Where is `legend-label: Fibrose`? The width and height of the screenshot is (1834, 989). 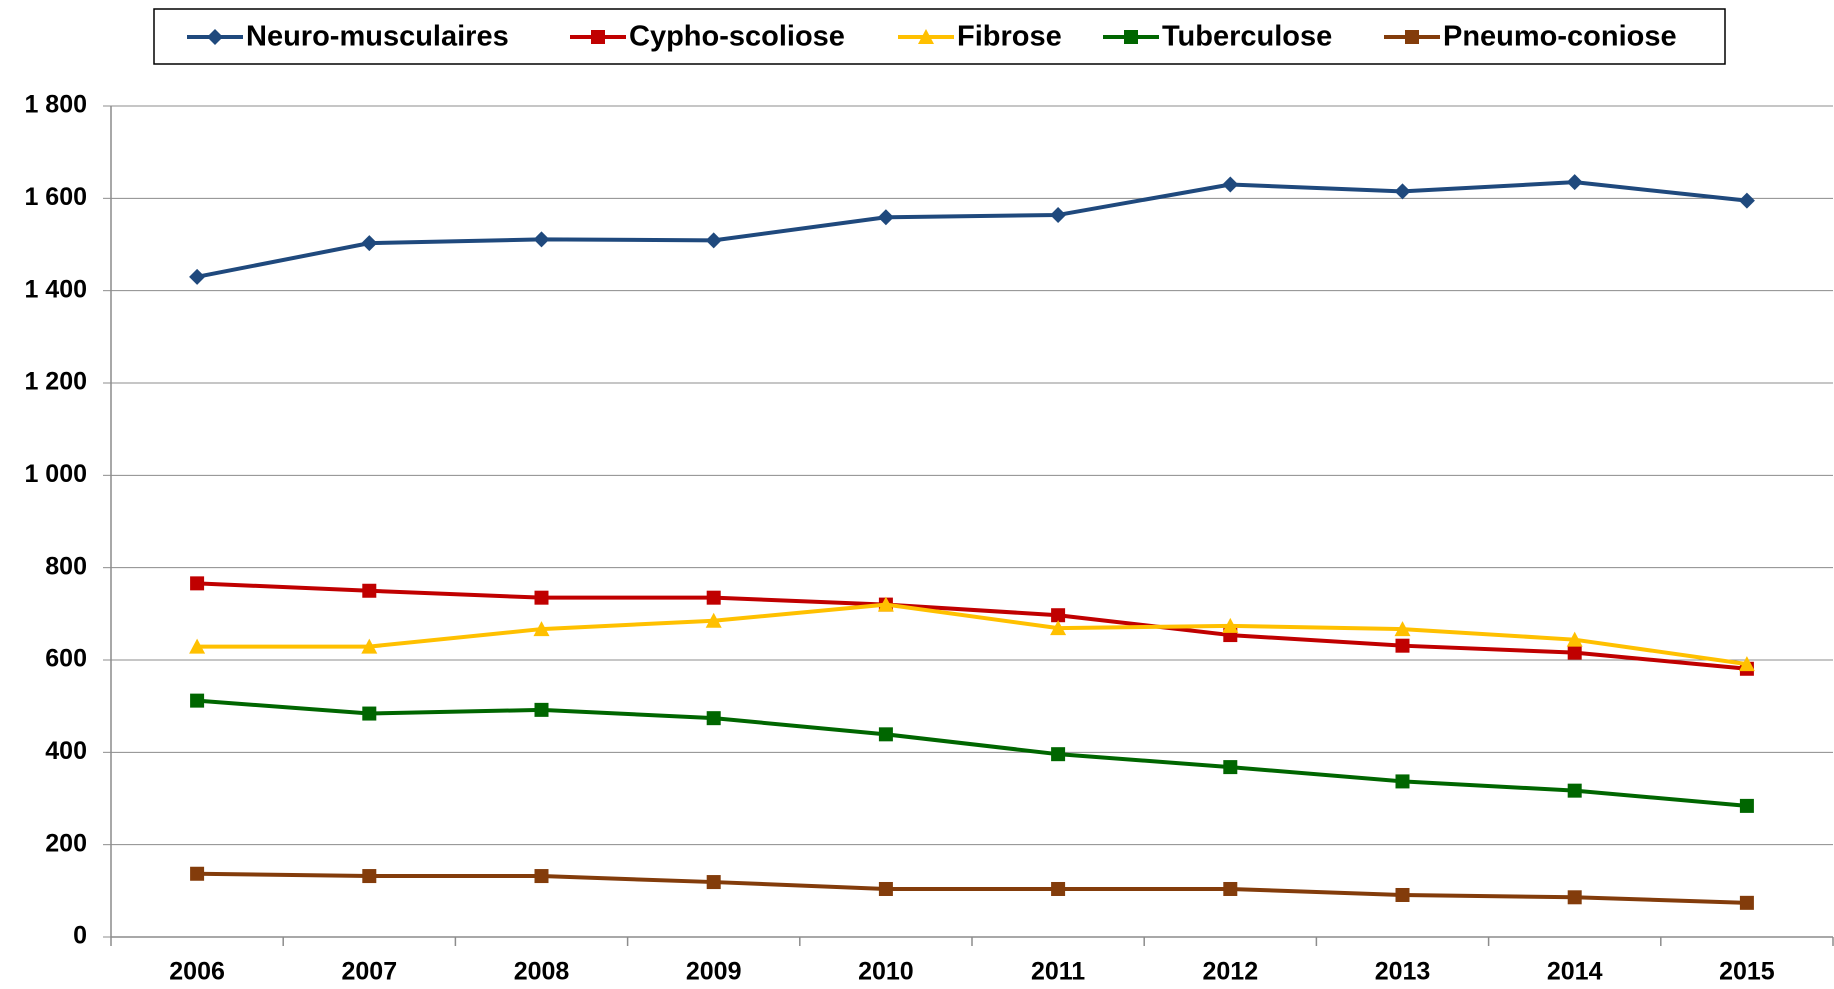
legend-label: Fibrose is located at coordinates (1009, 37).